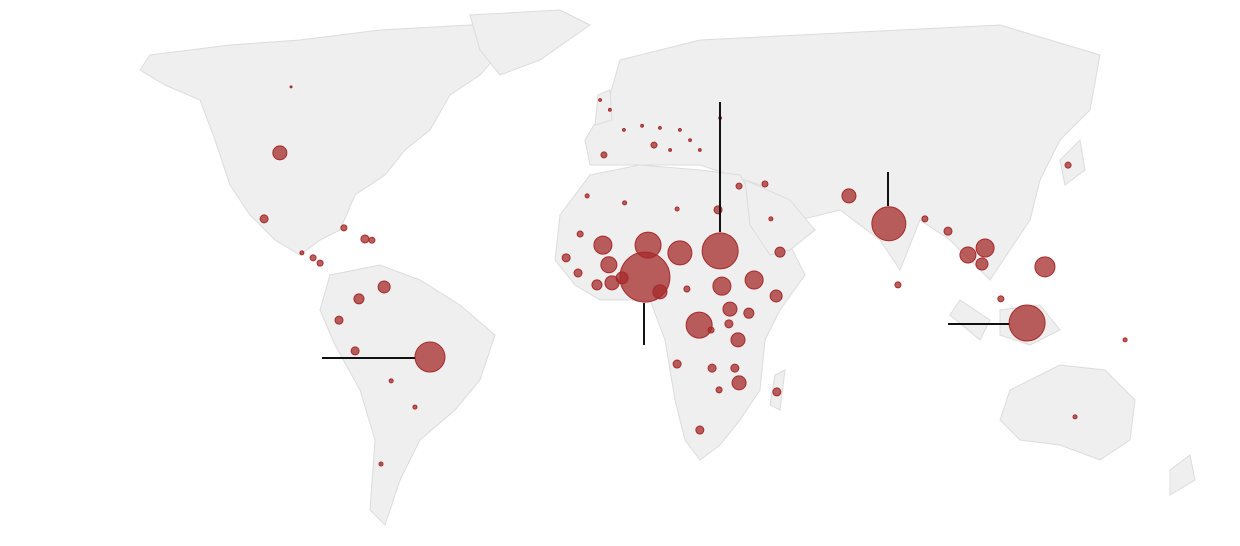 The width and height of the screenshot is (1240, 546). What do you see at coordinates (330, 140) in the screenshot?
I see `north-america` at bounding box center [330, 140].